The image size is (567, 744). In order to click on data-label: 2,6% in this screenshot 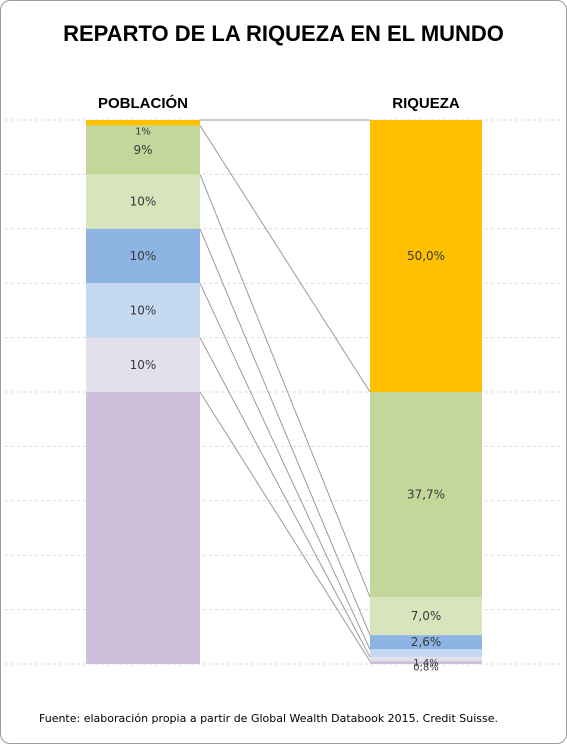, I will do `click(426, 642)`.